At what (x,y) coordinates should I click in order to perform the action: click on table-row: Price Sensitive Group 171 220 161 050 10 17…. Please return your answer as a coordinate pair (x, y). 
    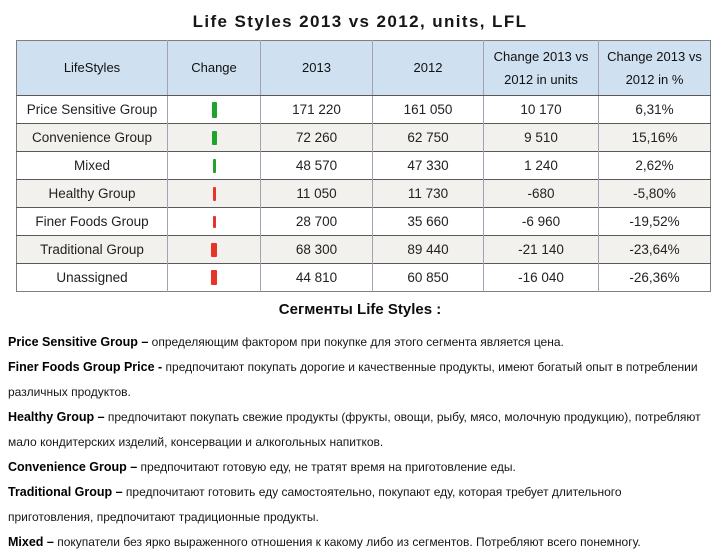
    Looking at the image, I should click on (363, 109).